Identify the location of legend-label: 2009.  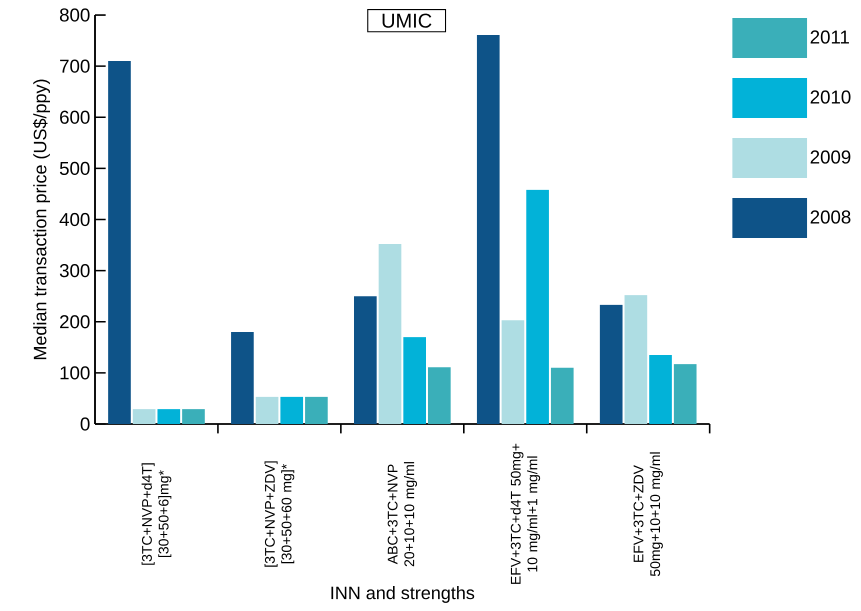
(830, 157).